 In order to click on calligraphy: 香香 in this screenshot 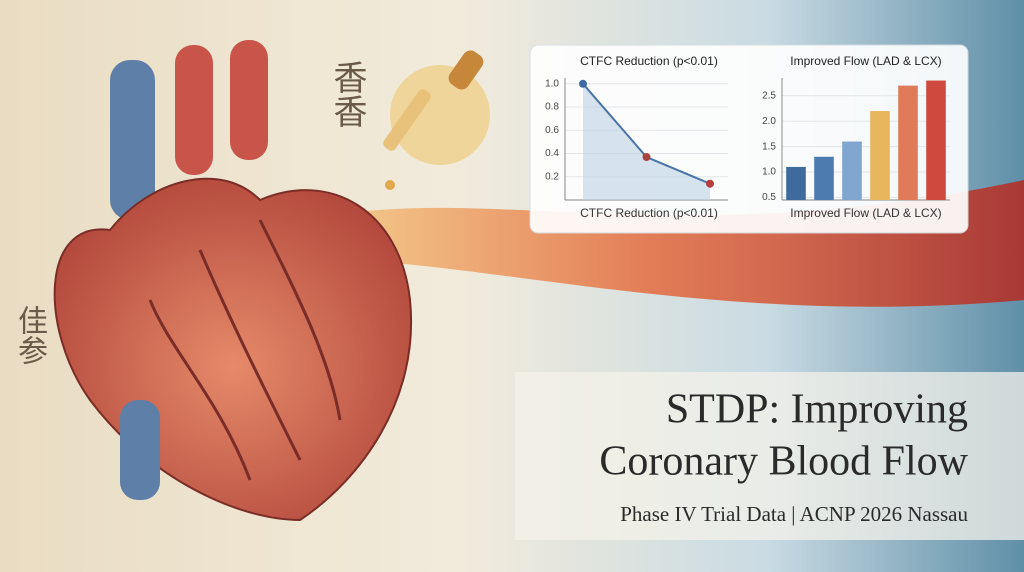, I will do `click(347, 94)`.